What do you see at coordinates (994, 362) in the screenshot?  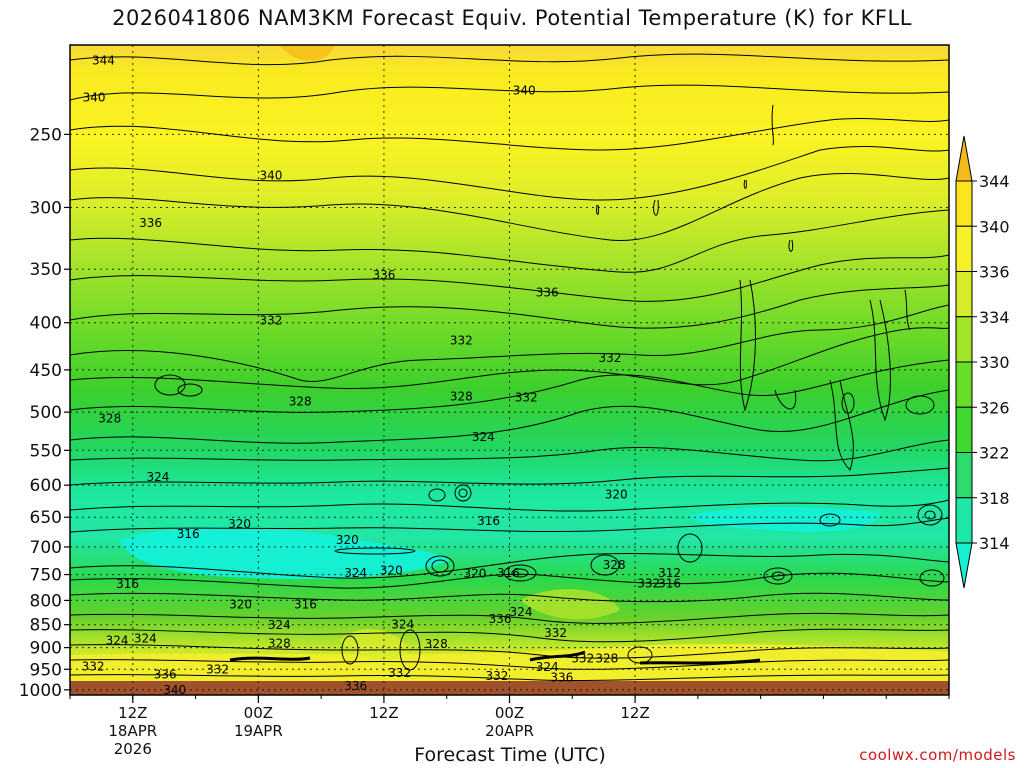 I see `colorbar-label: 330` at bounding box center [994, 362].